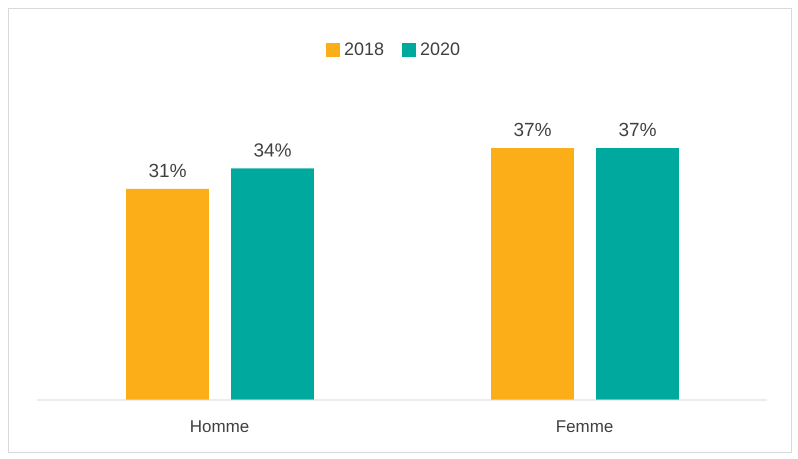 The width and height of the screenshot is (798, 459). I want to click on legend-label: 2018, so click(364, 49).